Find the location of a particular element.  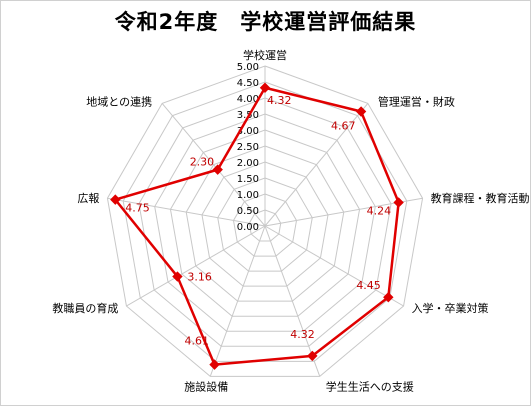

category-label: 学校運営 is located at coordinates (265, 55).